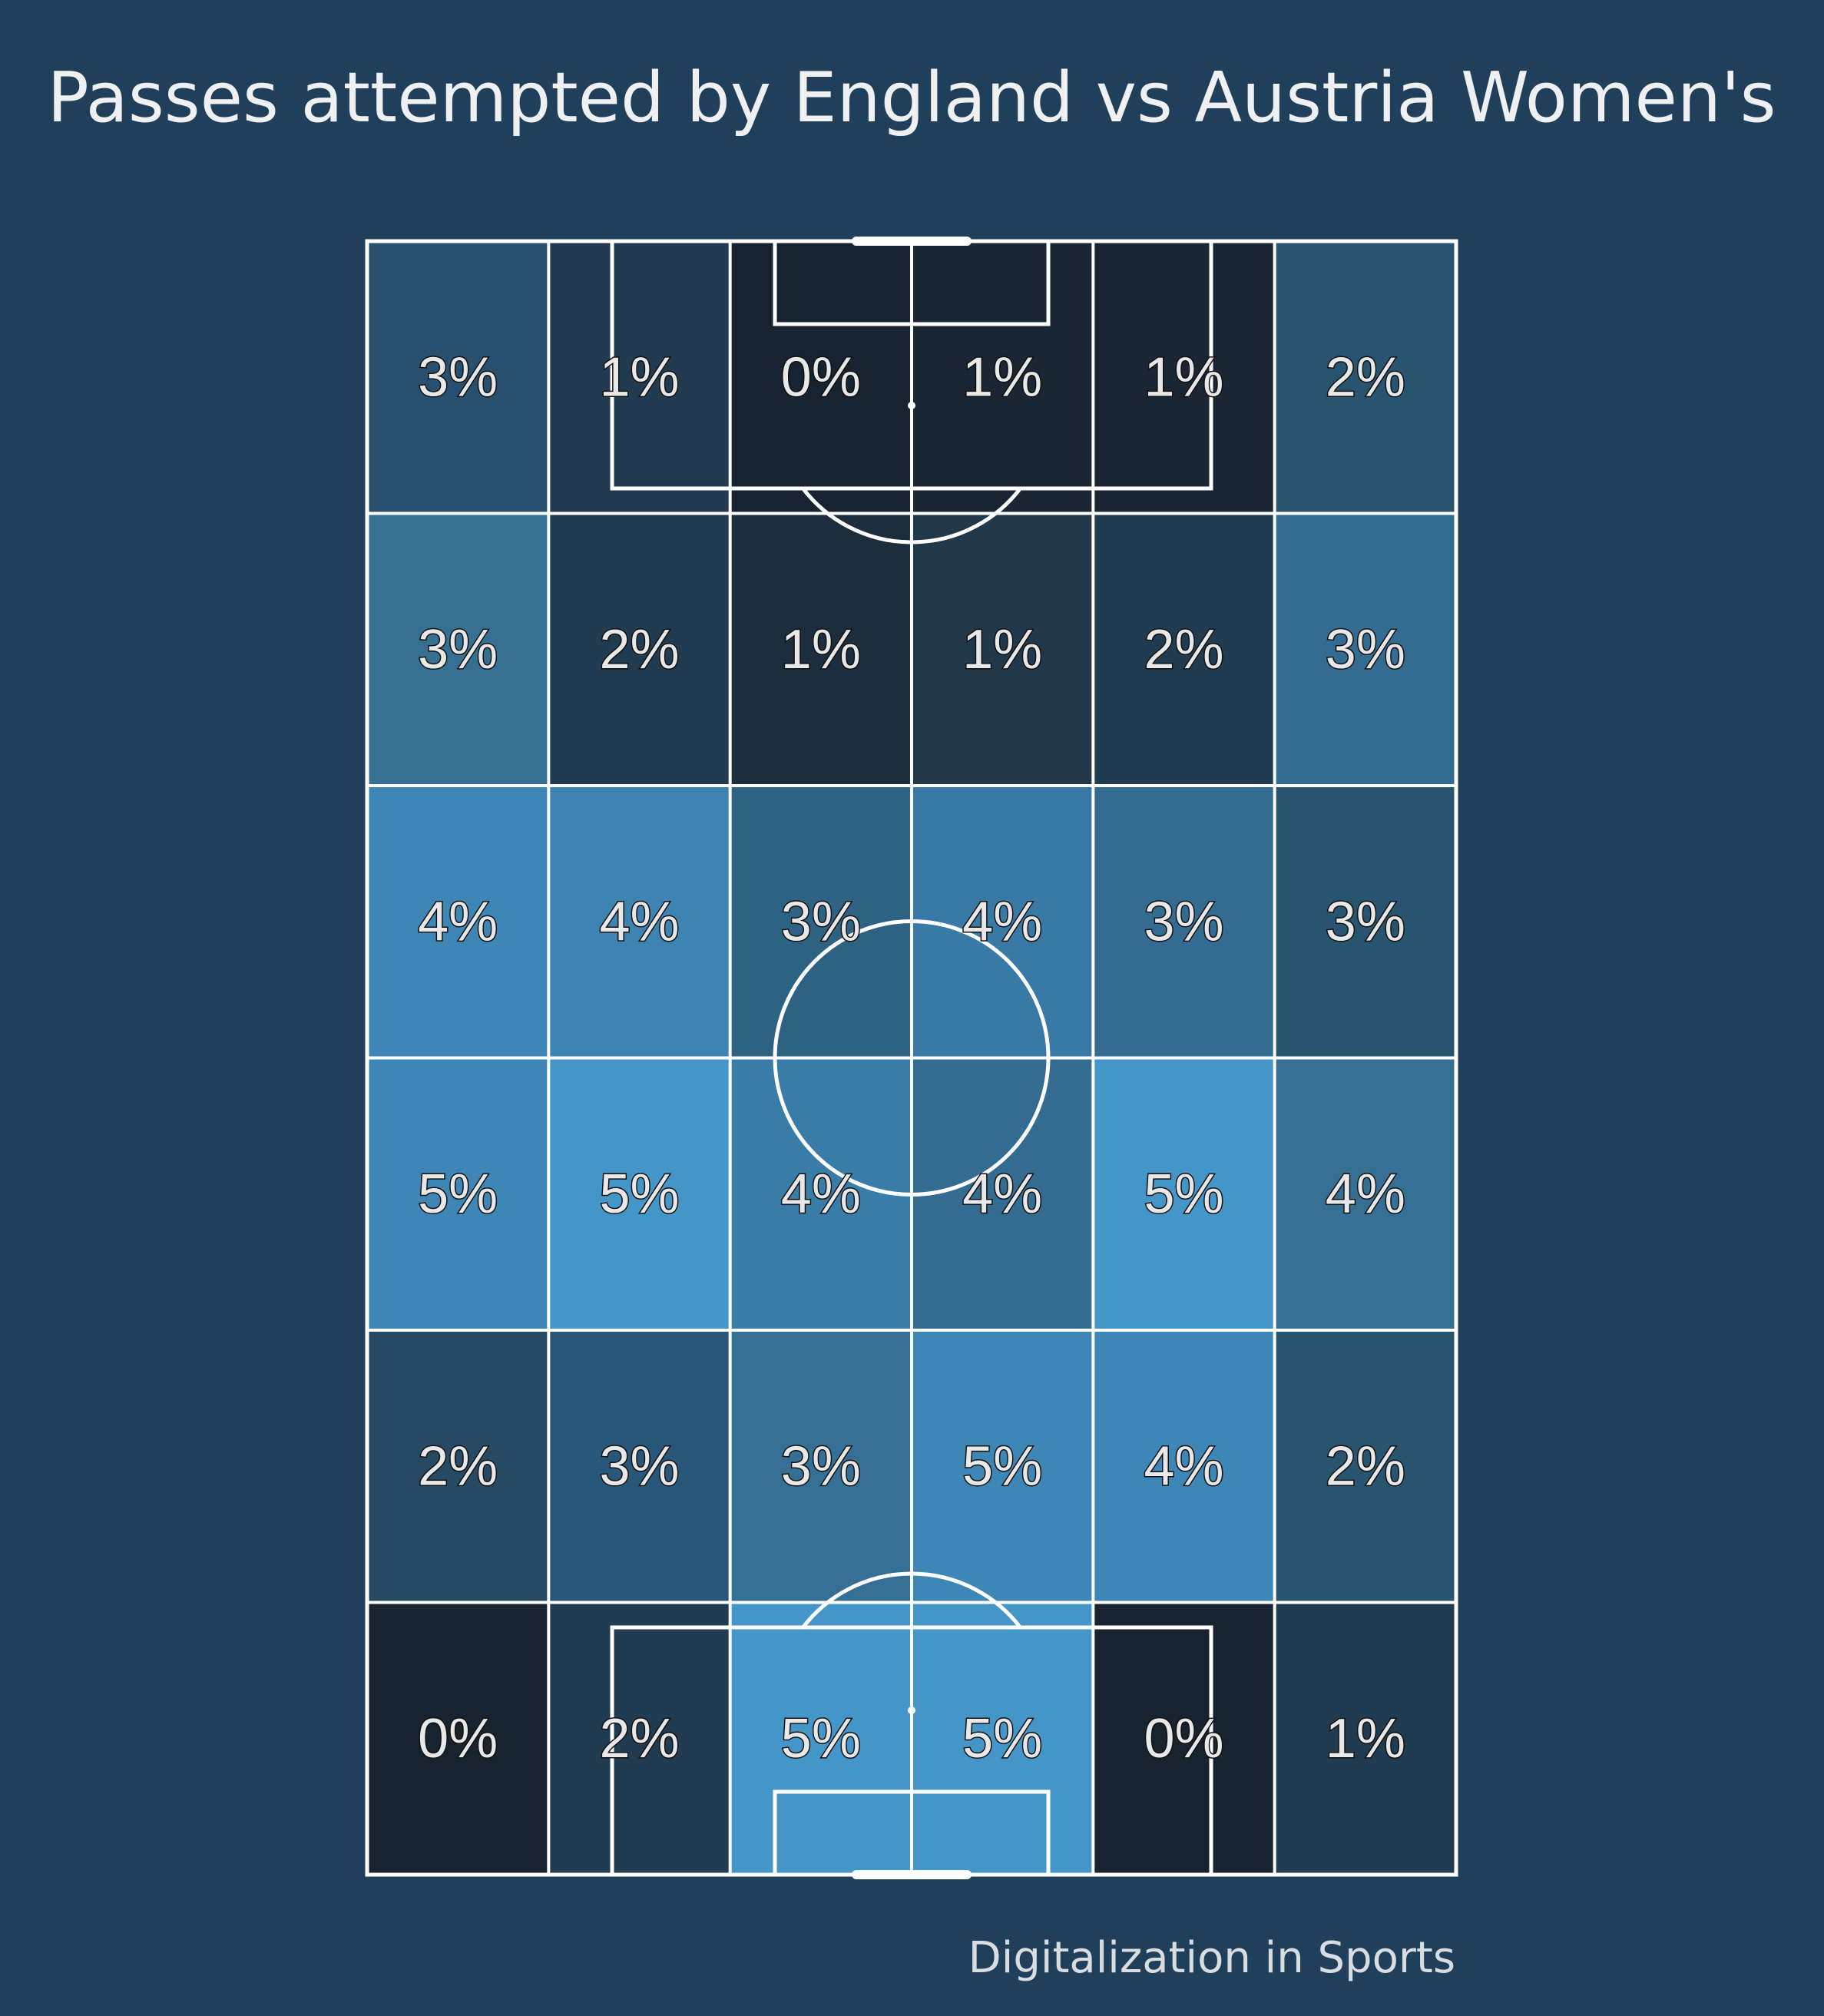 The height and width of the screenshot is (2016, 1824). Describe the element at coordinates (911, 405) in the screenshot. I see `penalty-spot-top` at that location.